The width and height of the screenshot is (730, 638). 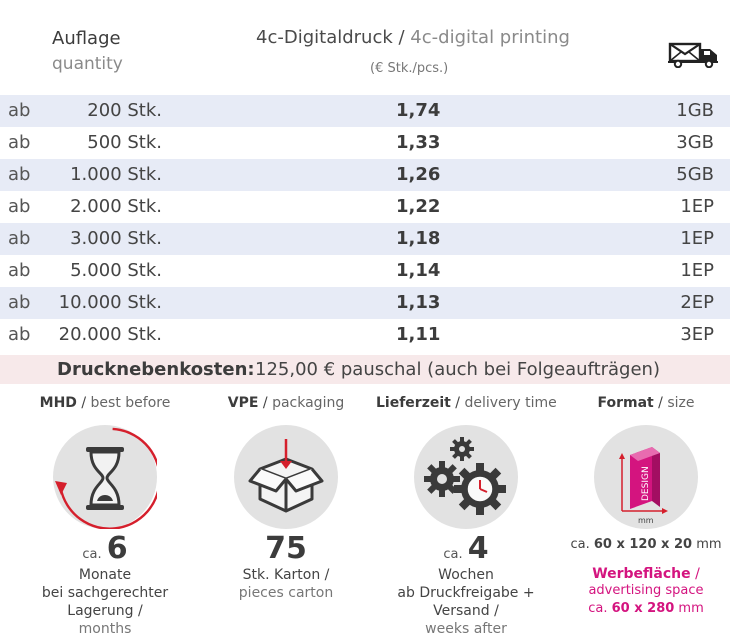 I want to click on quantity-cell: 5.000 Stk., so click(x=116, y=271).